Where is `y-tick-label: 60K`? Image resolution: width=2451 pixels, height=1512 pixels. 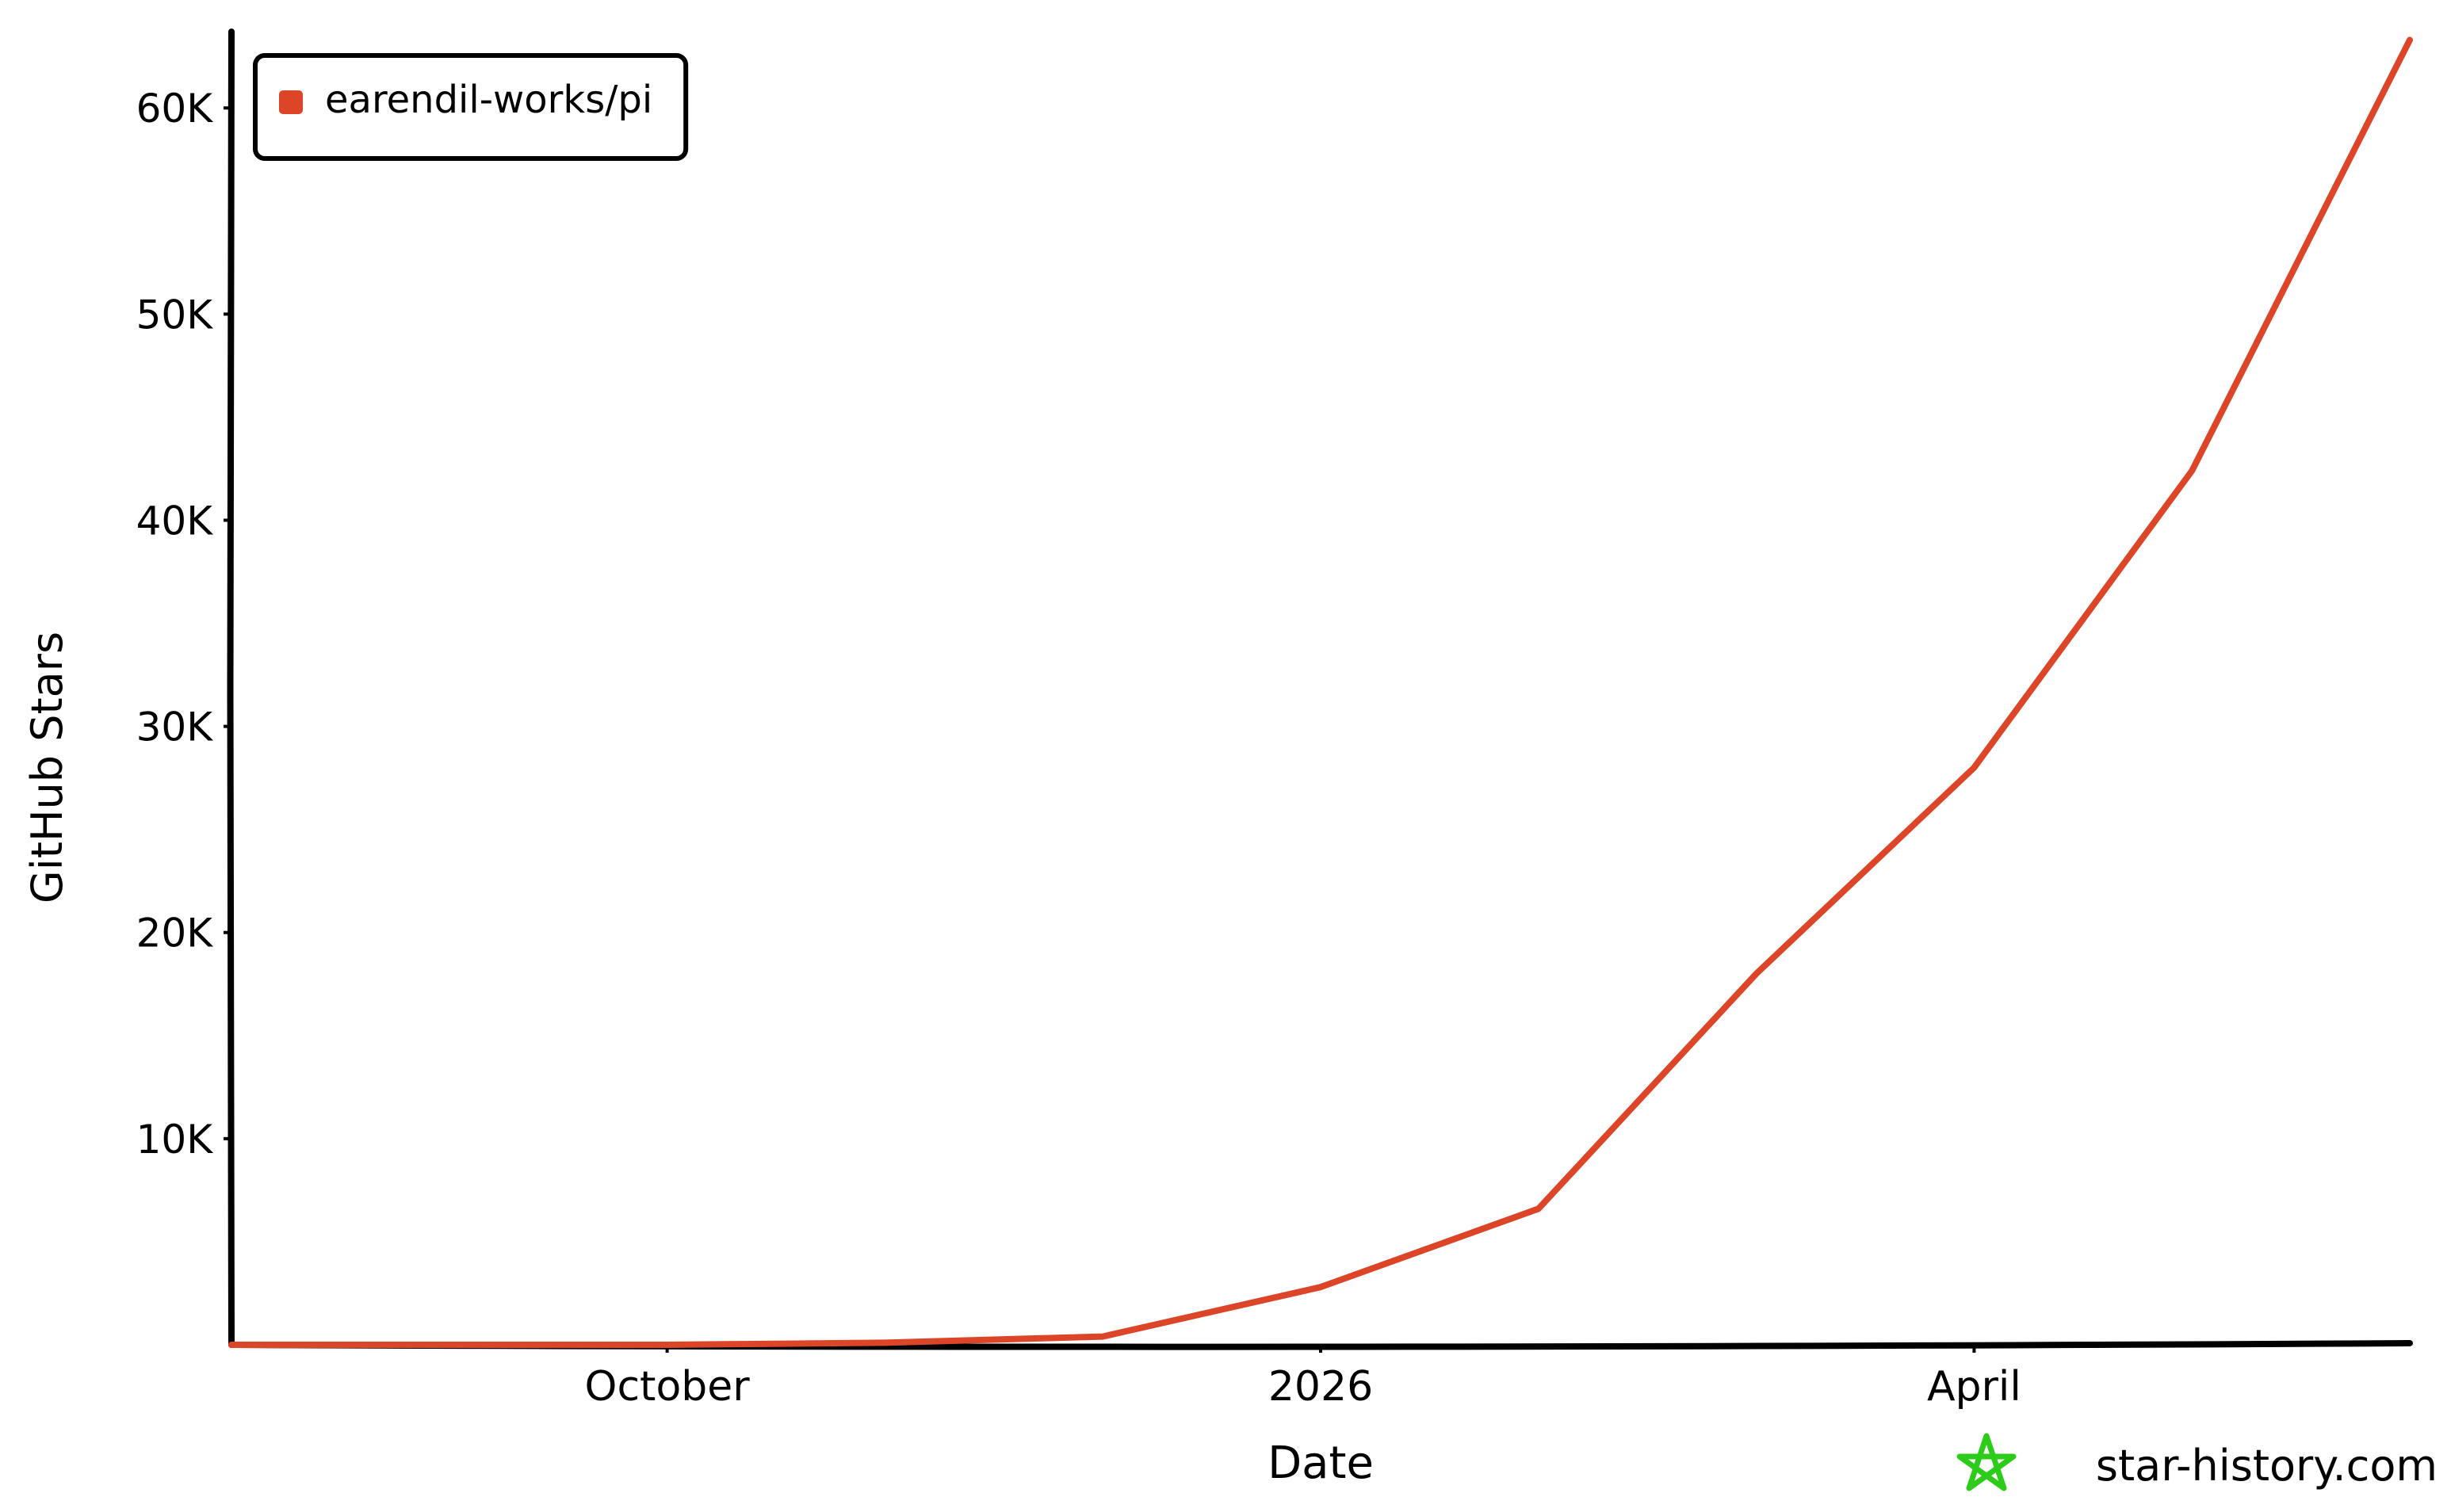
y-tick-label: 60K is located at coordinates (175, 109).